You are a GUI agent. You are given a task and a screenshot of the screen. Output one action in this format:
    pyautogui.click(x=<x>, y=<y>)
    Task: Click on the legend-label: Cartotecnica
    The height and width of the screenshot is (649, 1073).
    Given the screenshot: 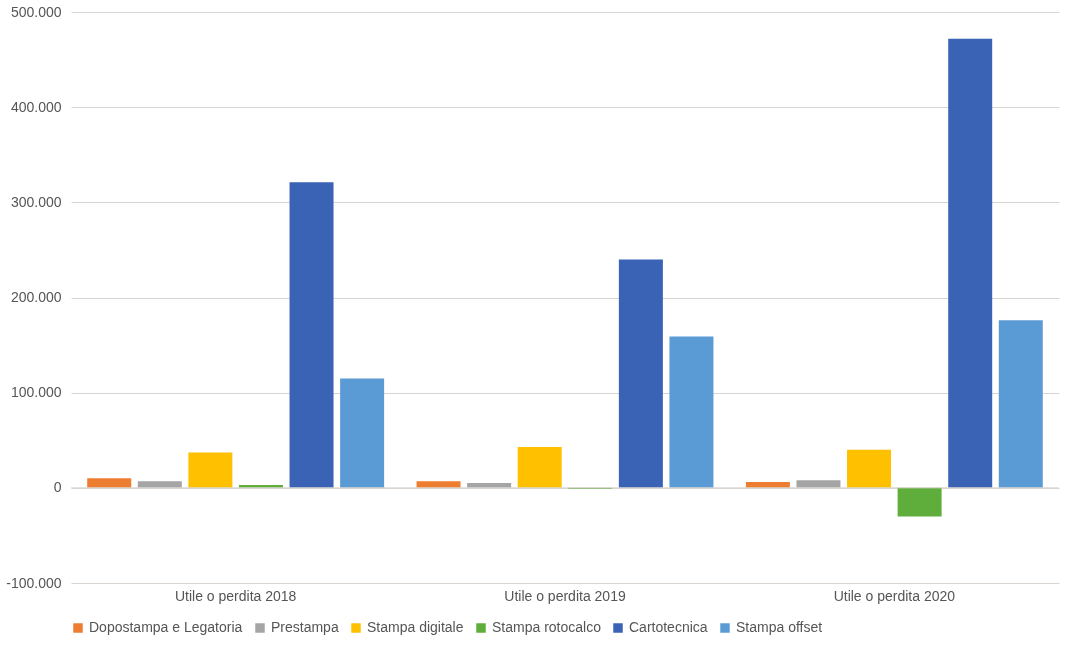 What is the action you would take?
    pyautogui.click(x=668, y=627)
    